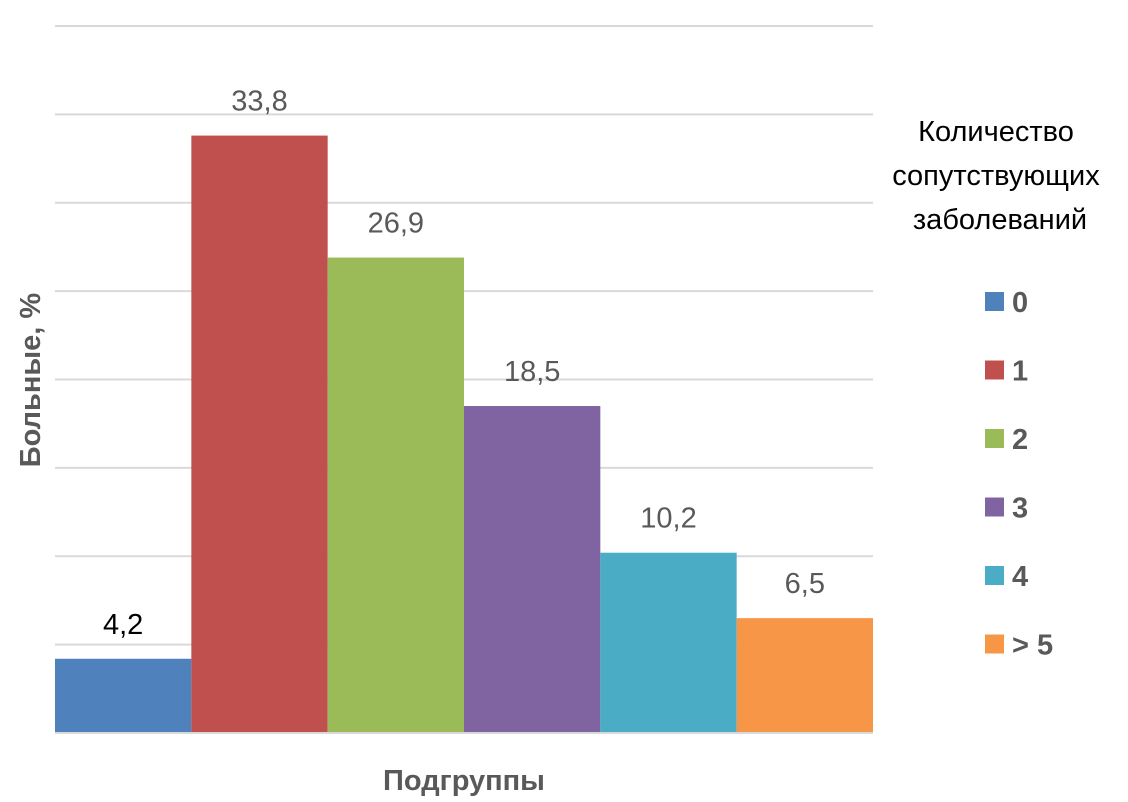 This screenshot has width=1128, height=802. I want to click on y-axis-title: Больные, %, so click(31, 380).